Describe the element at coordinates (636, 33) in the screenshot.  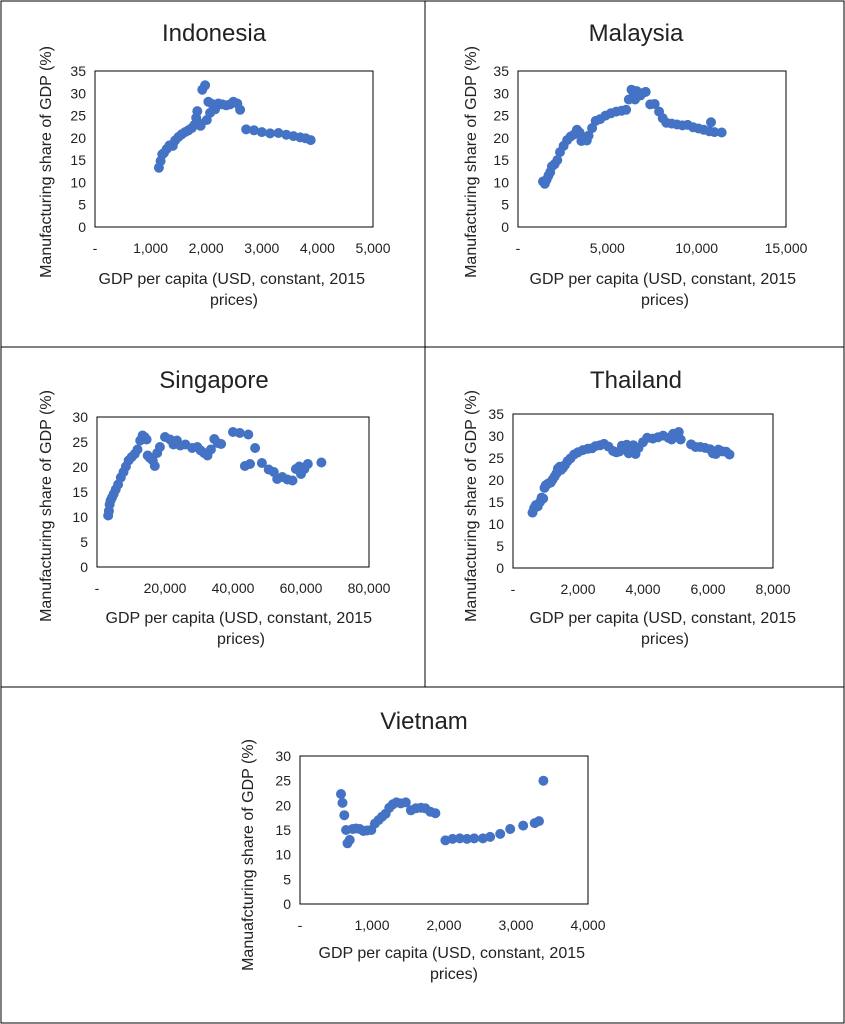
I see `chart-title: Malaysia` at that location.